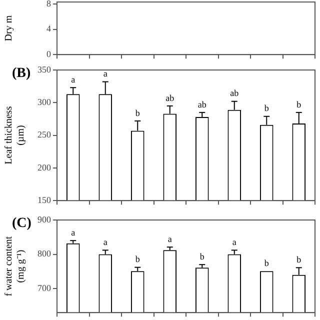 The width and height of the screenshot is (320, 320). Describe the element at coordinates (49, 4) in the screenshot. I see `y-tick-label: 8` at that location.